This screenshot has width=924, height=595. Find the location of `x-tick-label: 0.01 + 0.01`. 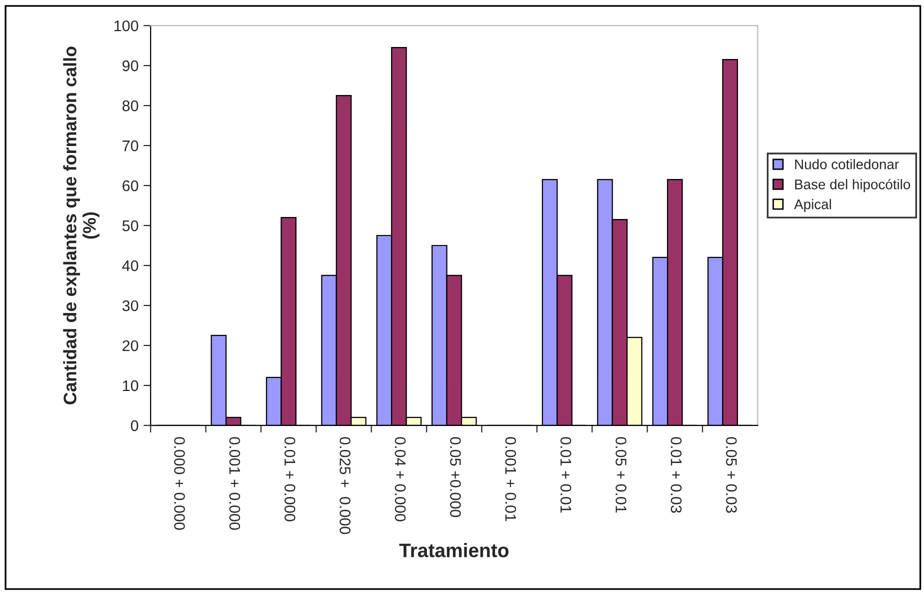

x-tick-label: 0.01 + 0.01 is located at coordinates (566, 475).